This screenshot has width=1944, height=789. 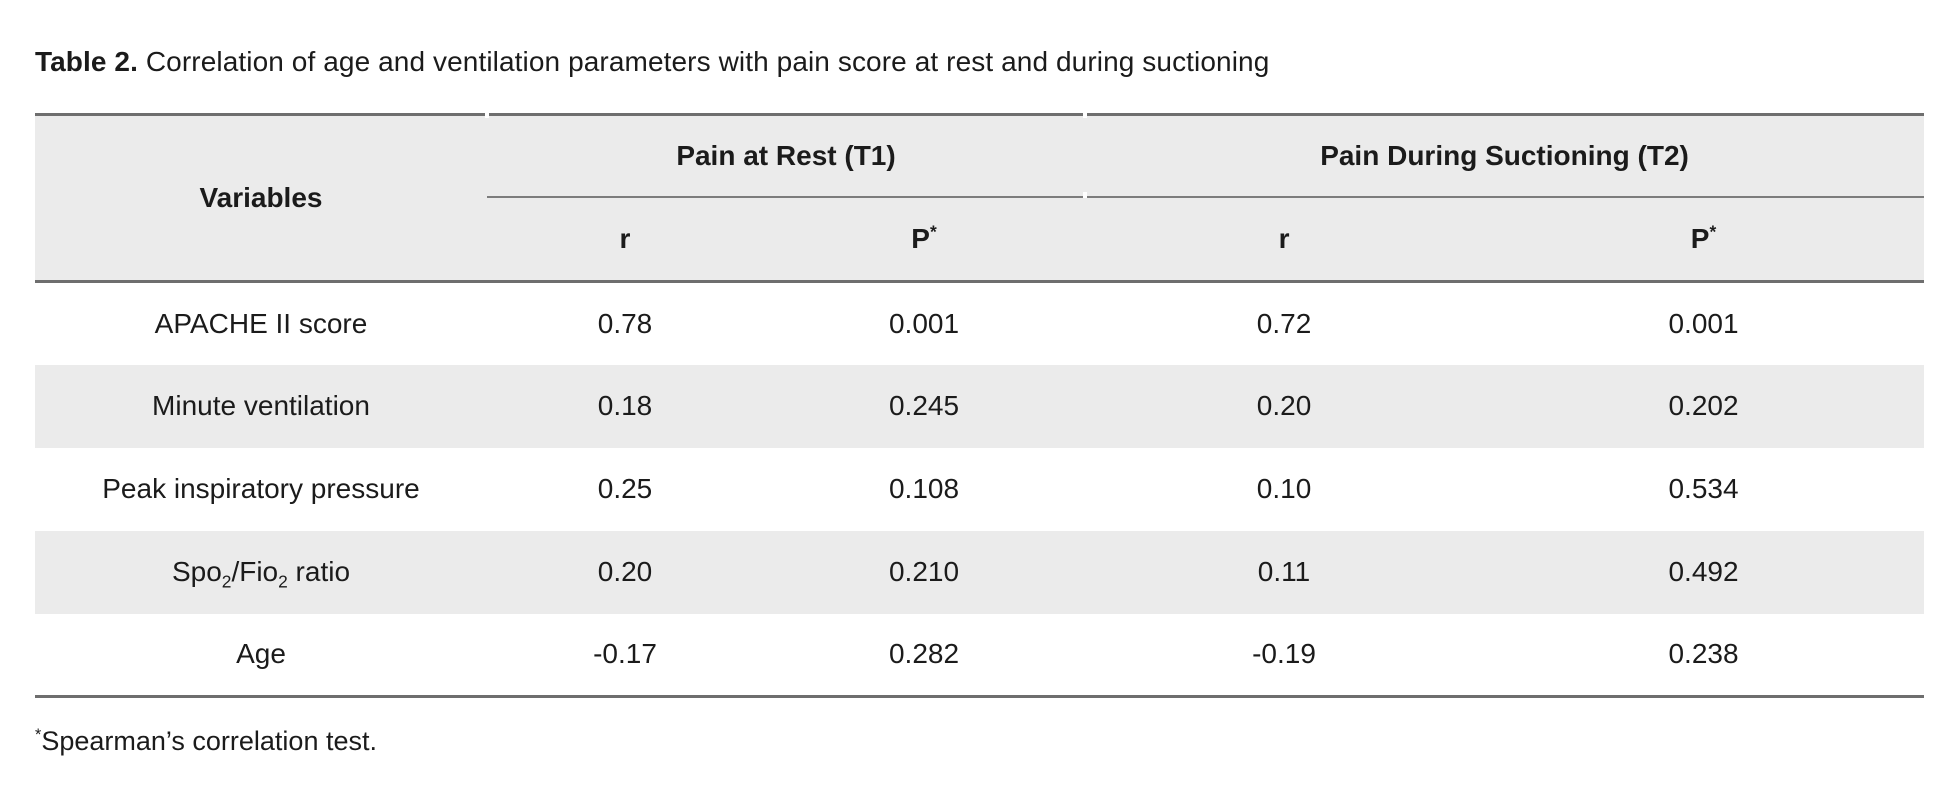 What do you see at coordinates (1284, 488) in the screenshot?
I see `cell-t2-r: 0.10` at bounding box center [1284, 488].